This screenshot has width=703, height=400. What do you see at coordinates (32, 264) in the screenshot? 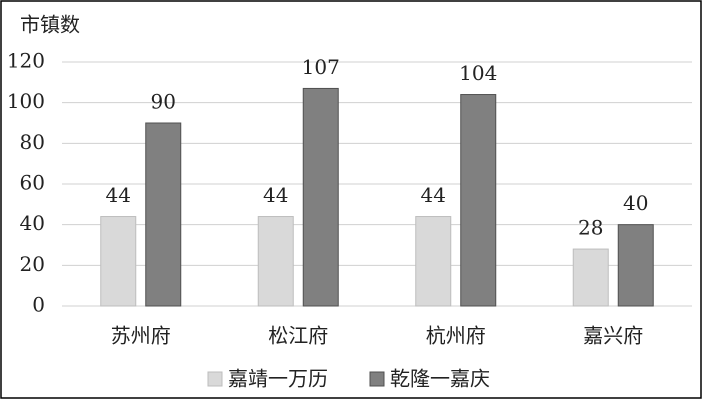
I see `y-tick-label: 20` at bounding box center [32, 264].